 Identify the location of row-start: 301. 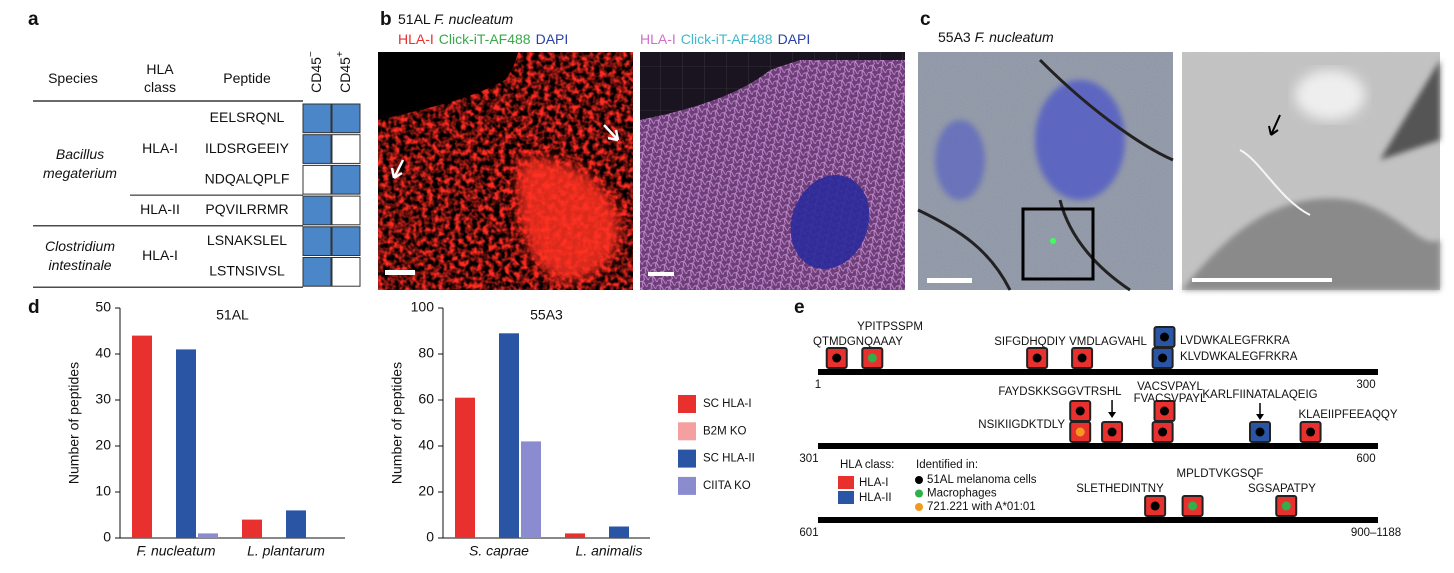
(808, 459).